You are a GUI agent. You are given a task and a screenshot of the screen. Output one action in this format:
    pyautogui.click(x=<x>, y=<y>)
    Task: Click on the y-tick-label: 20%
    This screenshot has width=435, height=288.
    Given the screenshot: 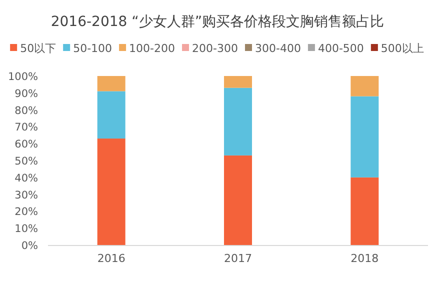 What is the action you would take?
    pyautogui.click(x=26, y=212)
    